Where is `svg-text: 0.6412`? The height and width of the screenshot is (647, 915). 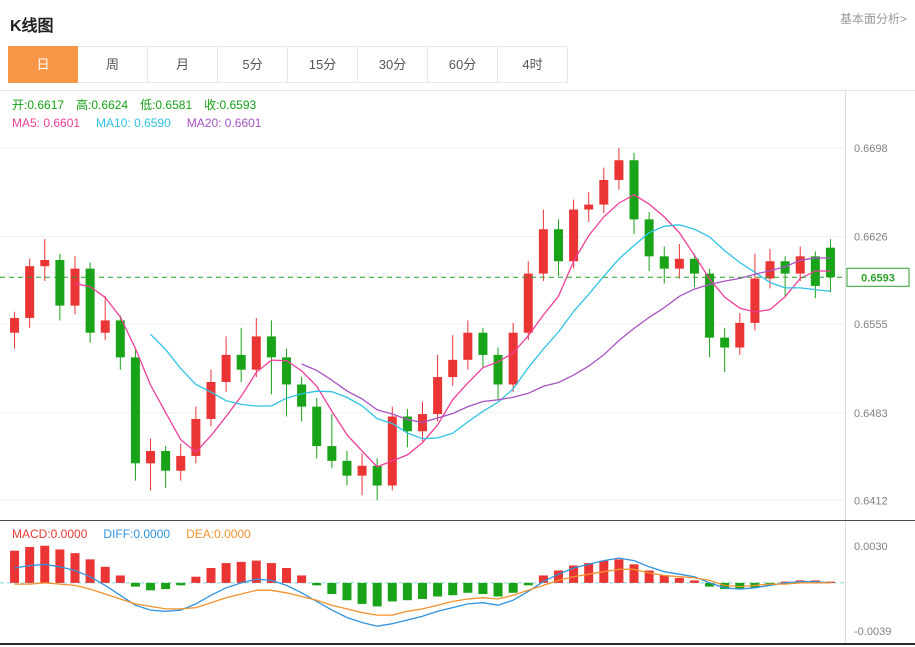 svg-text: 0.6412 is located at coordinates (871, 501).